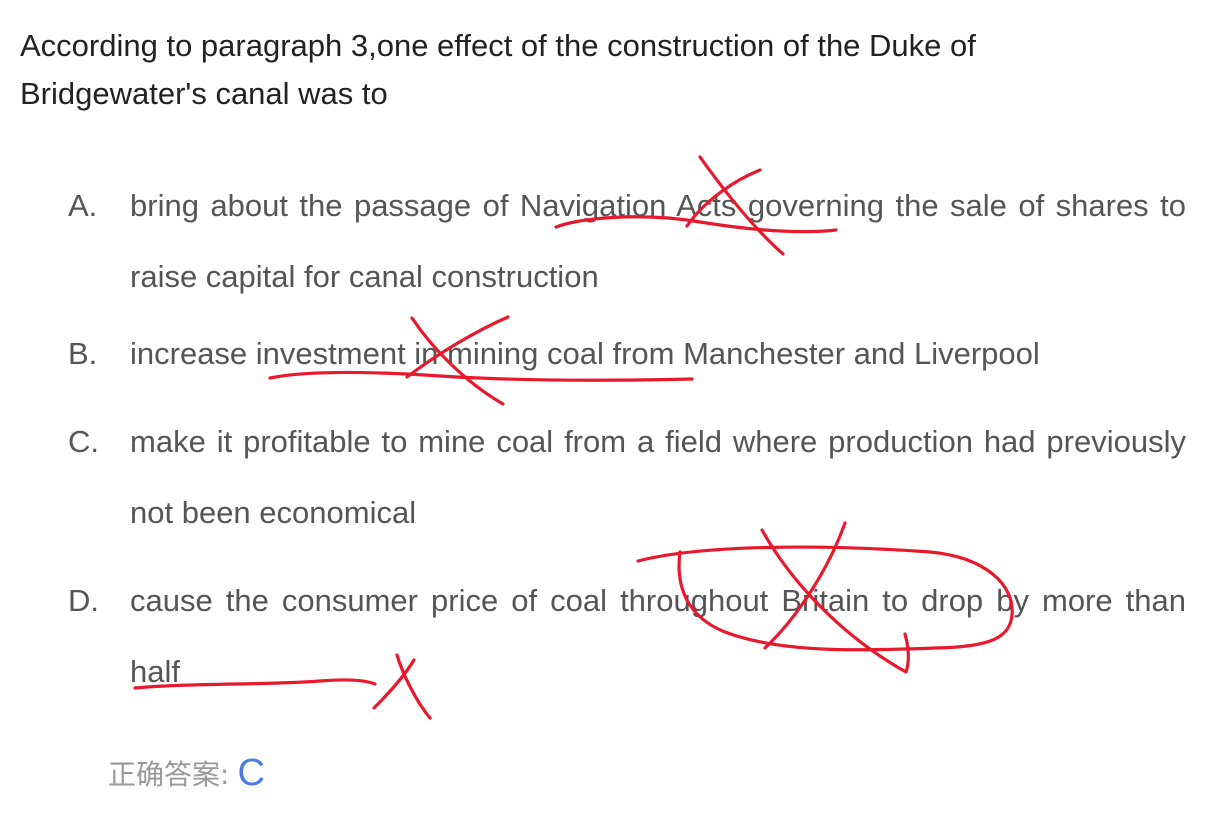  What do you see at coordinates (83, 353) in the screenshot?
I see `option-letter: B.` at bounding box center [83, 353].